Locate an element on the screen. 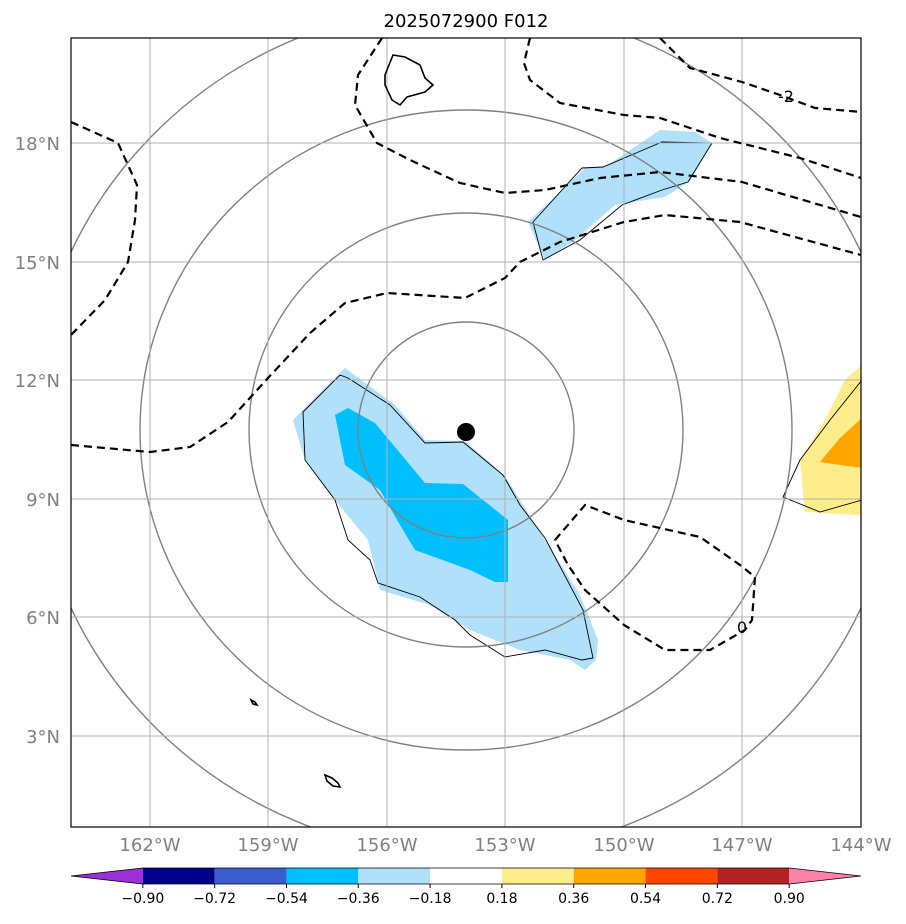 The width and height of the screenshot is (906, 924). shading-orange-east is located at coordinates (840, 443).